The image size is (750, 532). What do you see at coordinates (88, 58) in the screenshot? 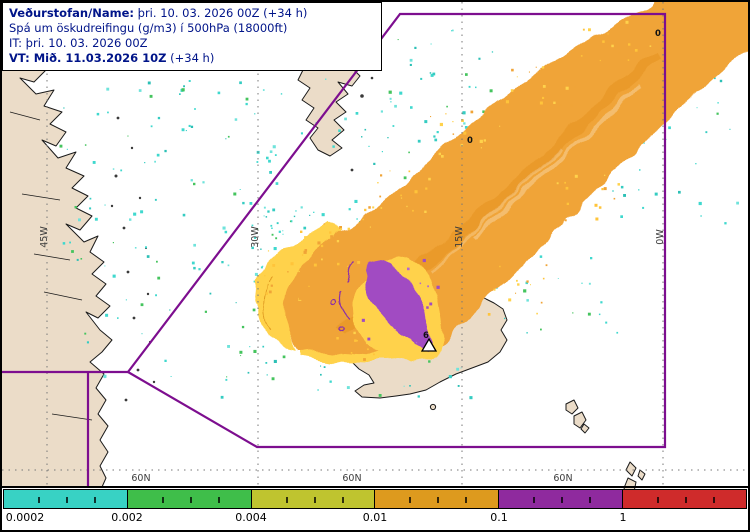
I see `valid-time-bold: VT: Mið. 11.03.2026 10Z` at bounding box center [88, 58].